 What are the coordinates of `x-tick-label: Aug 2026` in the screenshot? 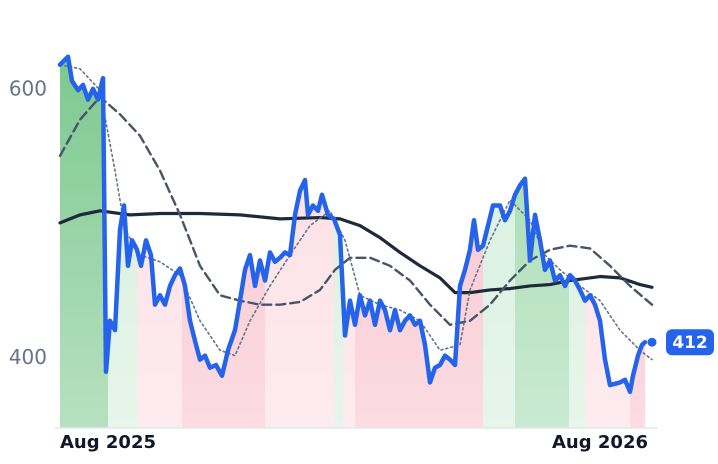 It's located at (600, 442).